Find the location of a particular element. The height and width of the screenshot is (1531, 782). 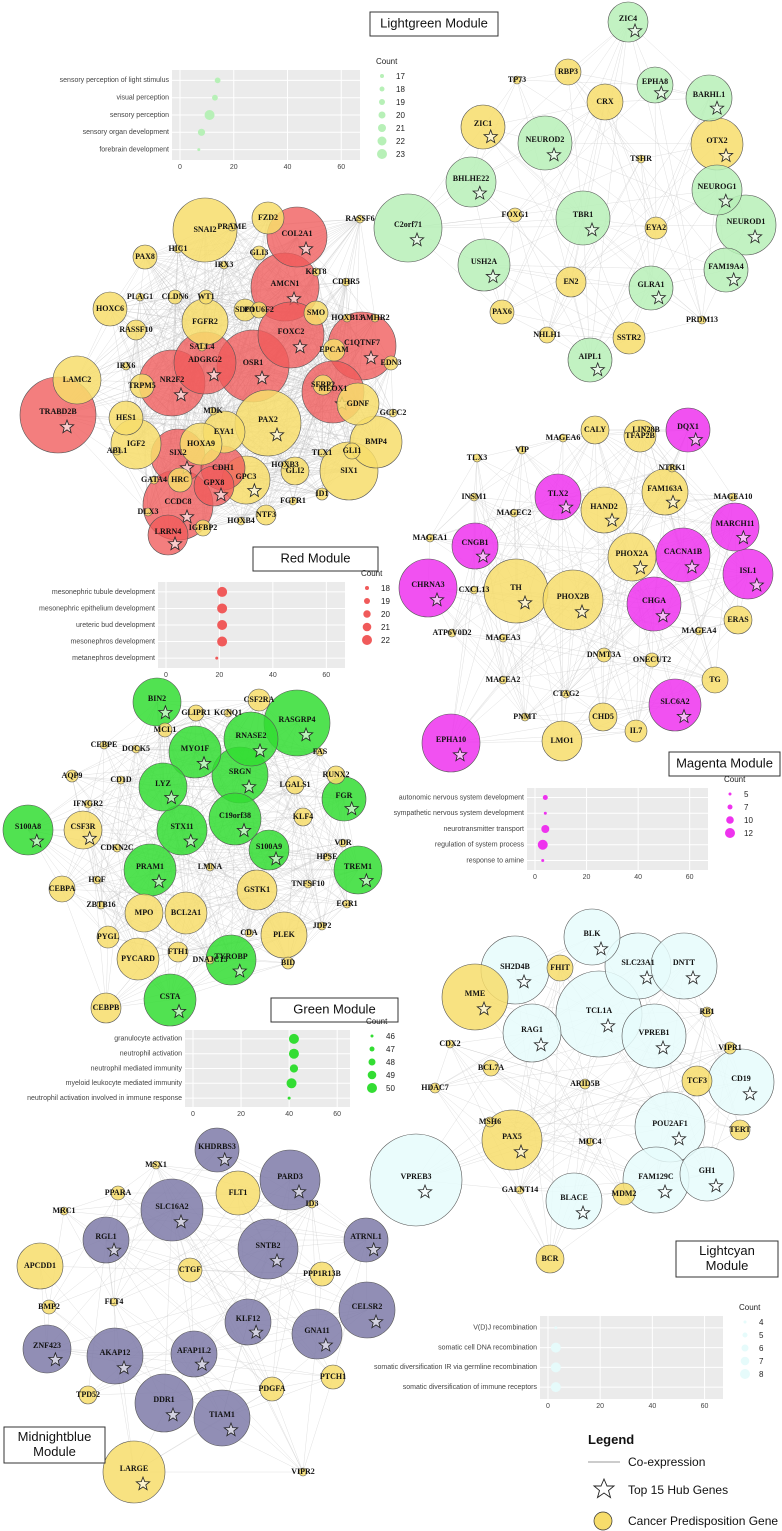

gene-label: STX11 is located at coordinates (181, 826).